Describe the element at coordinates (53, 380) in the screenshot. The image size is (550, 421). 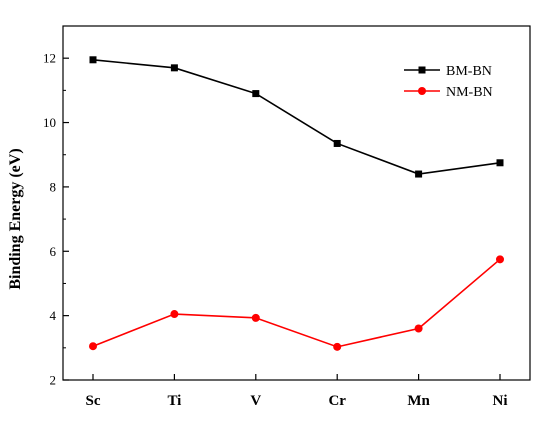
I see `y-tick-label: 2` at that location.